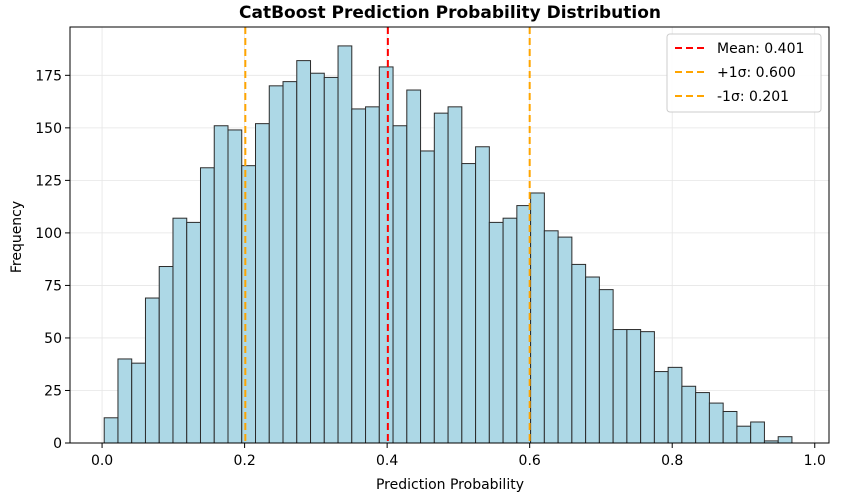 The height and width of the screenshot is (495, 845). What do you see at coordinates (57, 444) in the screenshot?
I see `y-tick-label: 0` at bounding box center [57, 444].